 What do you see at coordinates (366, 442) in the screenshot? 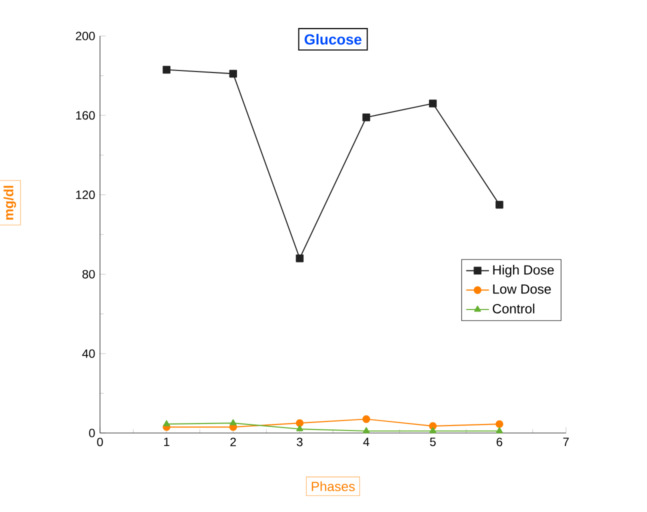
I see `x-tick-label: 4` at bounding box center [366, 442].